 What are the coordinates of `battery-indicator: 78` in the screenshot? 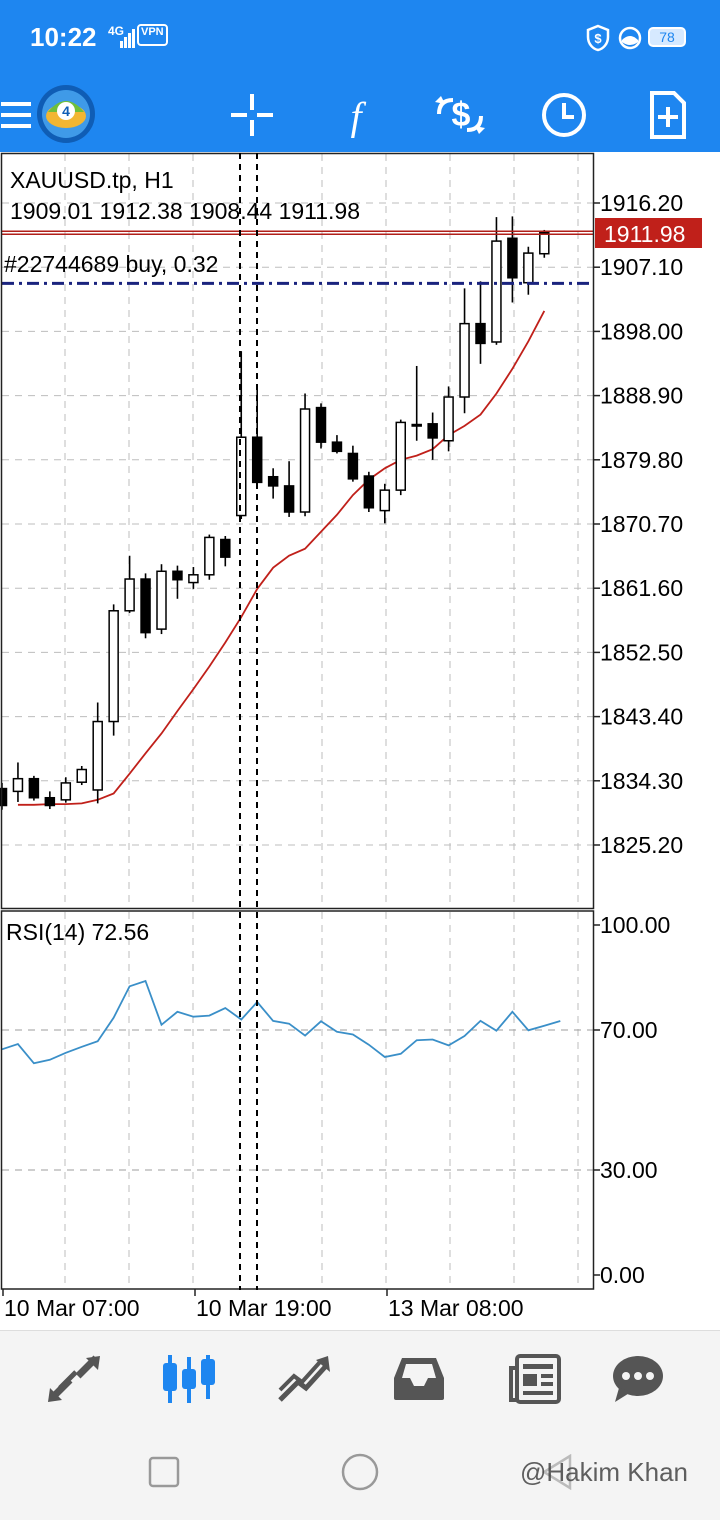 It's located at (667, 37).